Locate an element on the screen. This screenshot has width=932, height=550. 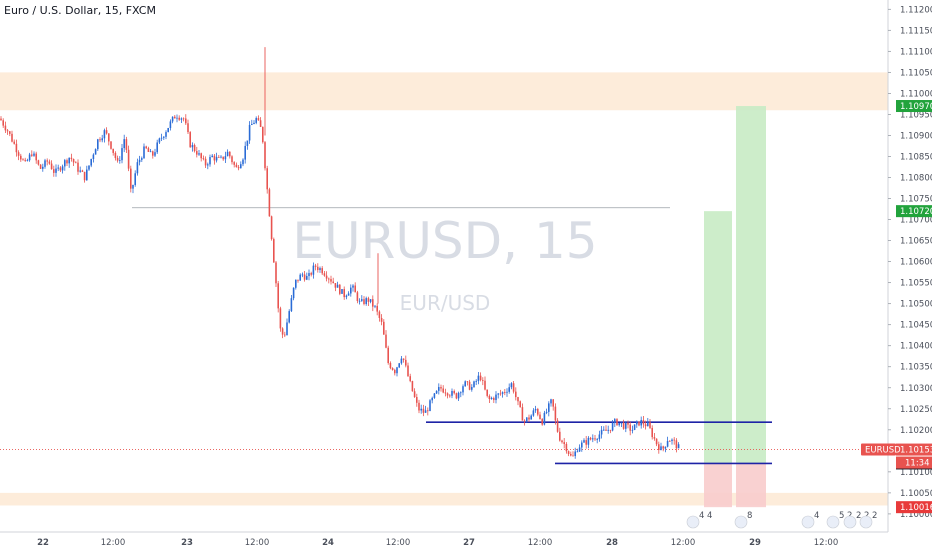
price-axis-label: 1.11150 is located at coordinates (916, 31).